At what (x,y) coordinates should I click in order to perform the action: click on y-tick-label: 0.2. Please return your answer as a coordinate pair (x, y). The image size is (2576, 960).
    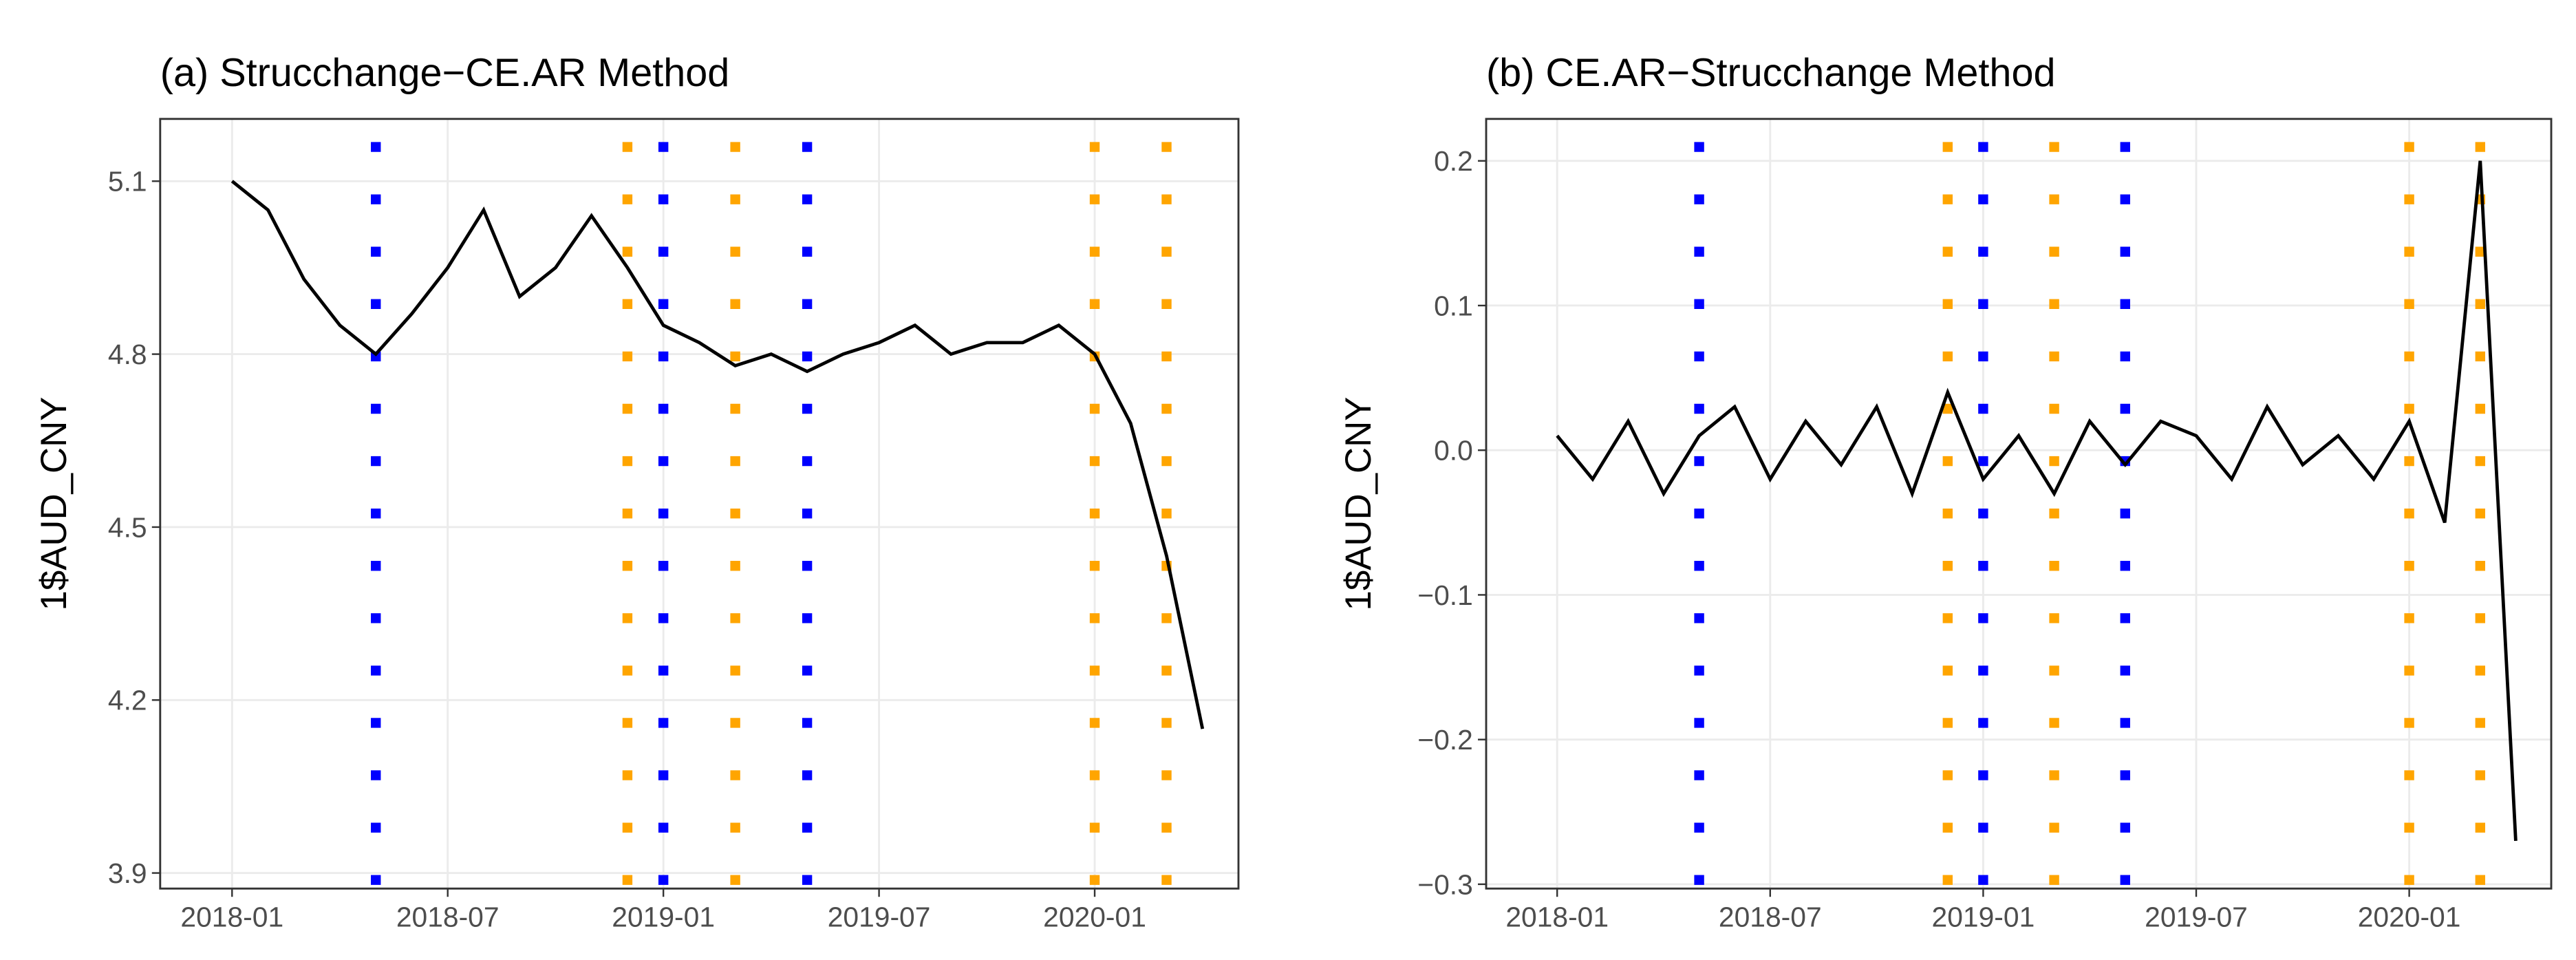
    Looking at the image, I should click on (1454, 161).